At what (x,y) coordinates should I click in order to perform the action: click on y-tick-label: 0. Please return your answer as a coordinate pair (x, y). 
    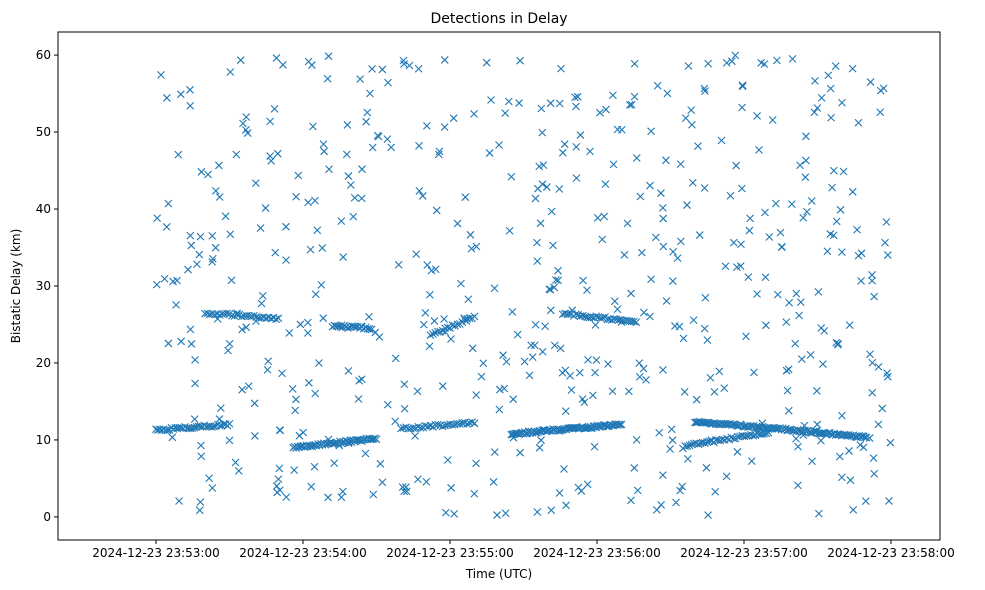
    Looking at the image, I should click on (47, 517).